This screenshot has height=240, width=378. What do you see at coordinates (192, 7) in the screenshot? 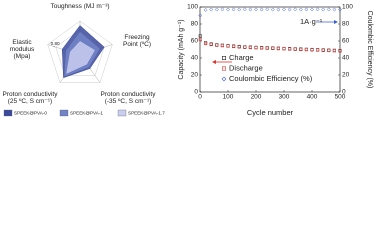
I see `y-tick-label: 100` at bounding box center [192, 7].